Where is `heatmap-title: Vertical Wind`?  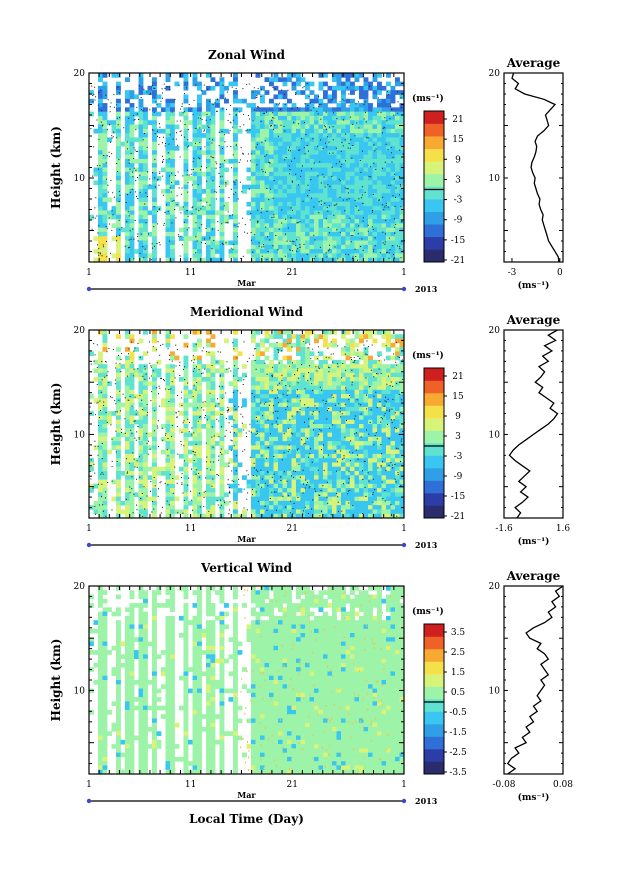 heatmap-title: Vertical Wind is located at coordinates (246, 568).